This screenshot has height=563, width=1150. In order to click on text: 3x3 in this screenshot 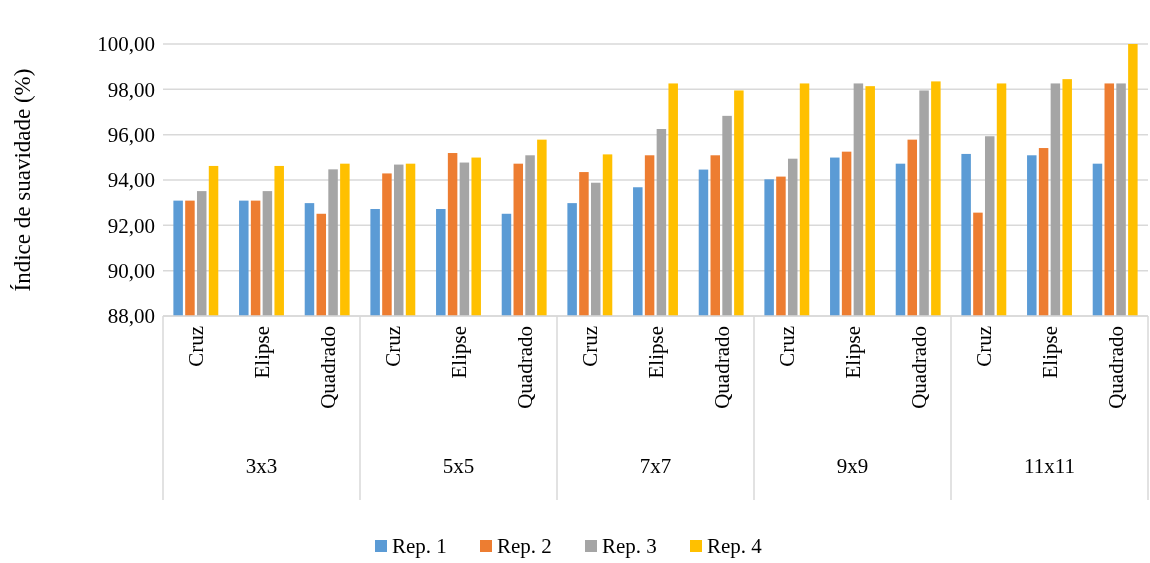, I will do `click(261, 466)`.